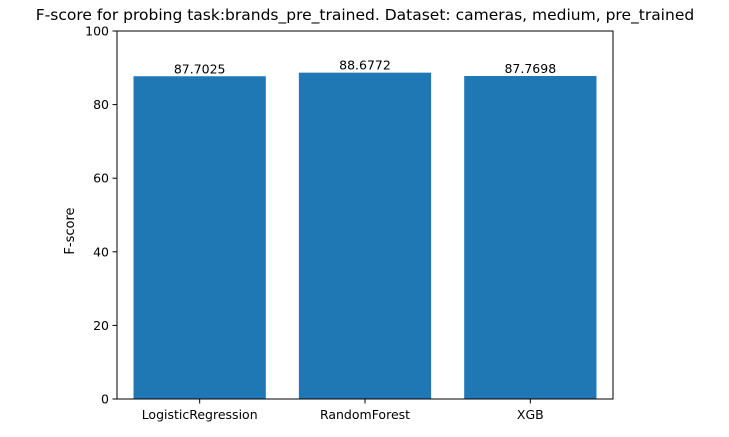  What do you see at coordinates (101, 104) in the screenshot?
I see `y-tick-label: 80` at bounding box center [101, 104].